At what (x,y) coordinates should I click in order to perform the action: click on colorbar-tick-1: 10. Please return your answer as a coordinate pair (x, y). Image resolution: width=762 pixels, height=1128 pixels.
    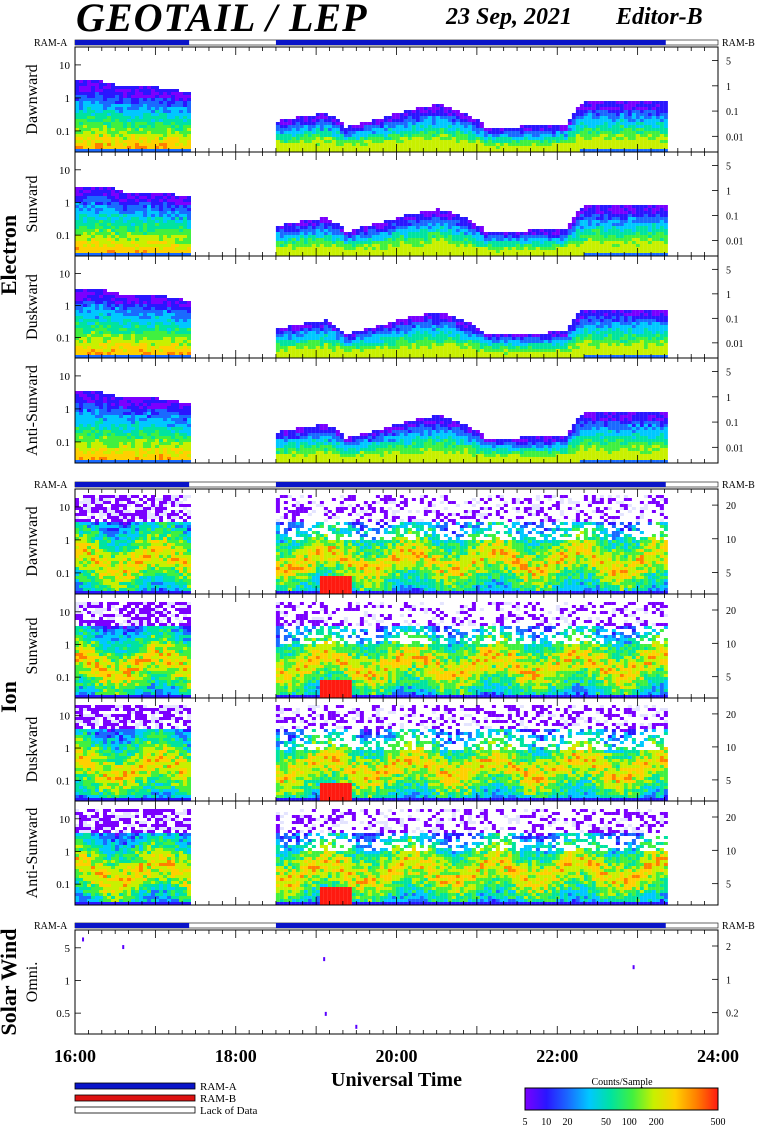
    Looking at the image, I should click on (546, 1122).